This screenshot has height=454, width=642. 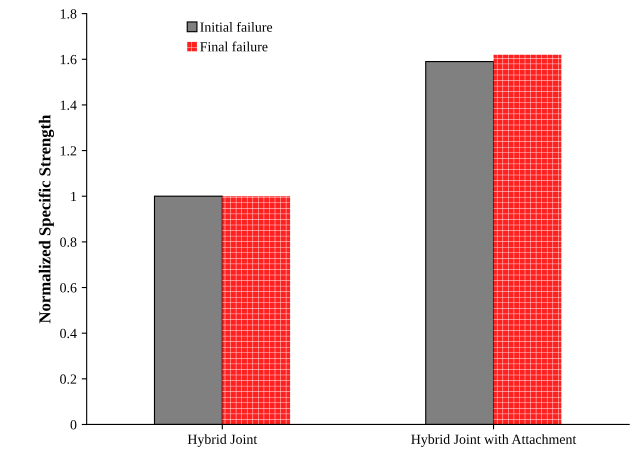 What do you see at coordinates (493, 440) in the screenshot?
I see `x-tick-label: Hybrid Joint with Attachment` at bounding box center [493, 440].